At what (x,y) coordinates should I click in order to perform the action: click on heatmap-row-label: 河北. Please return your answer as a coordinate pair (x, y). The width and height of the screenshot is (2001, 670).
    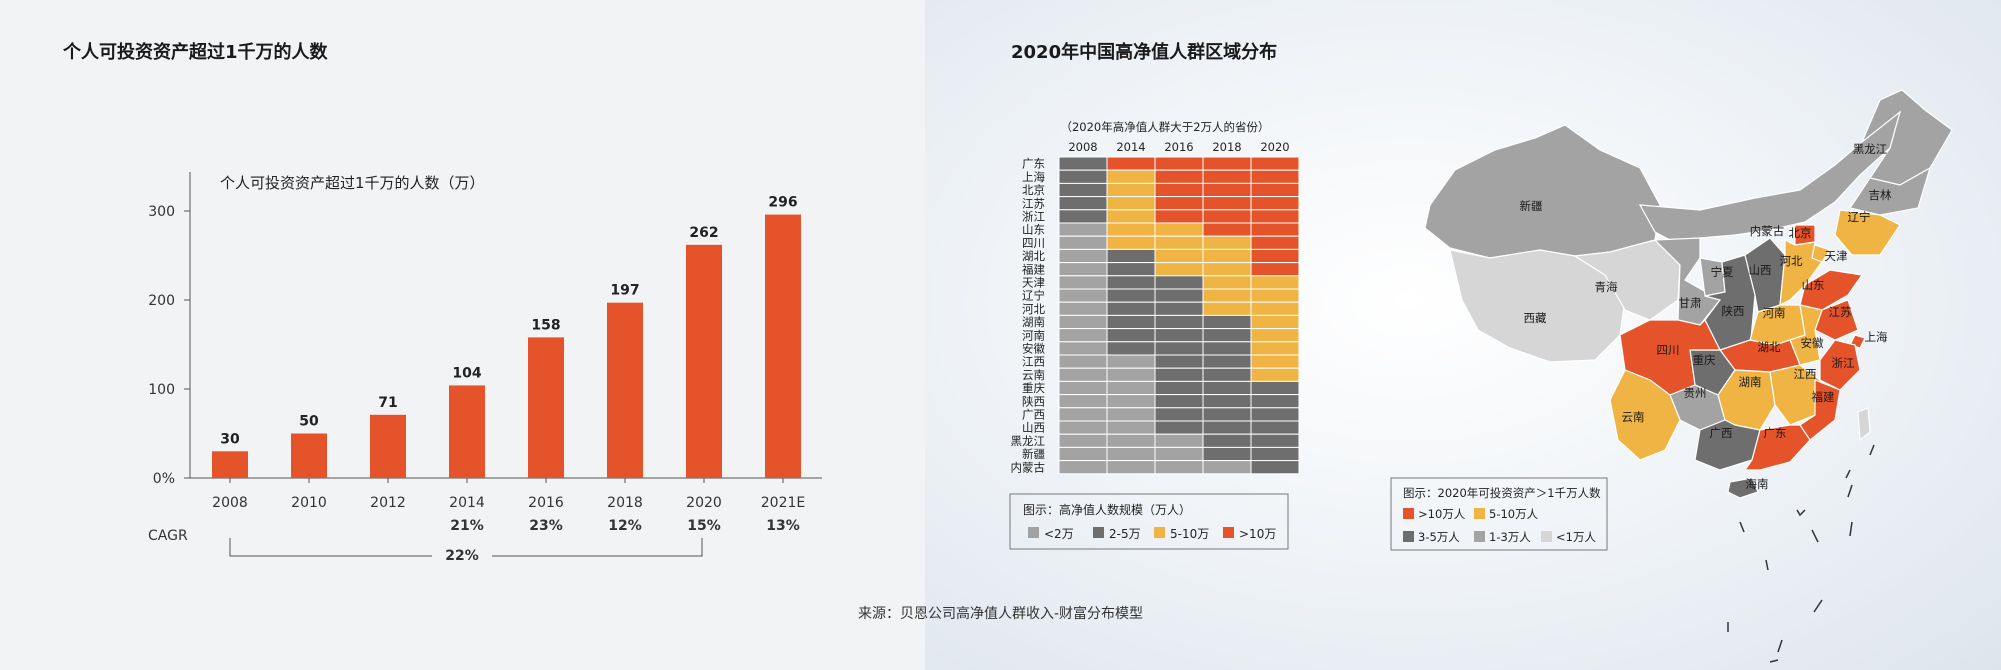
    Looking at the image, I should click on (1033, 309).